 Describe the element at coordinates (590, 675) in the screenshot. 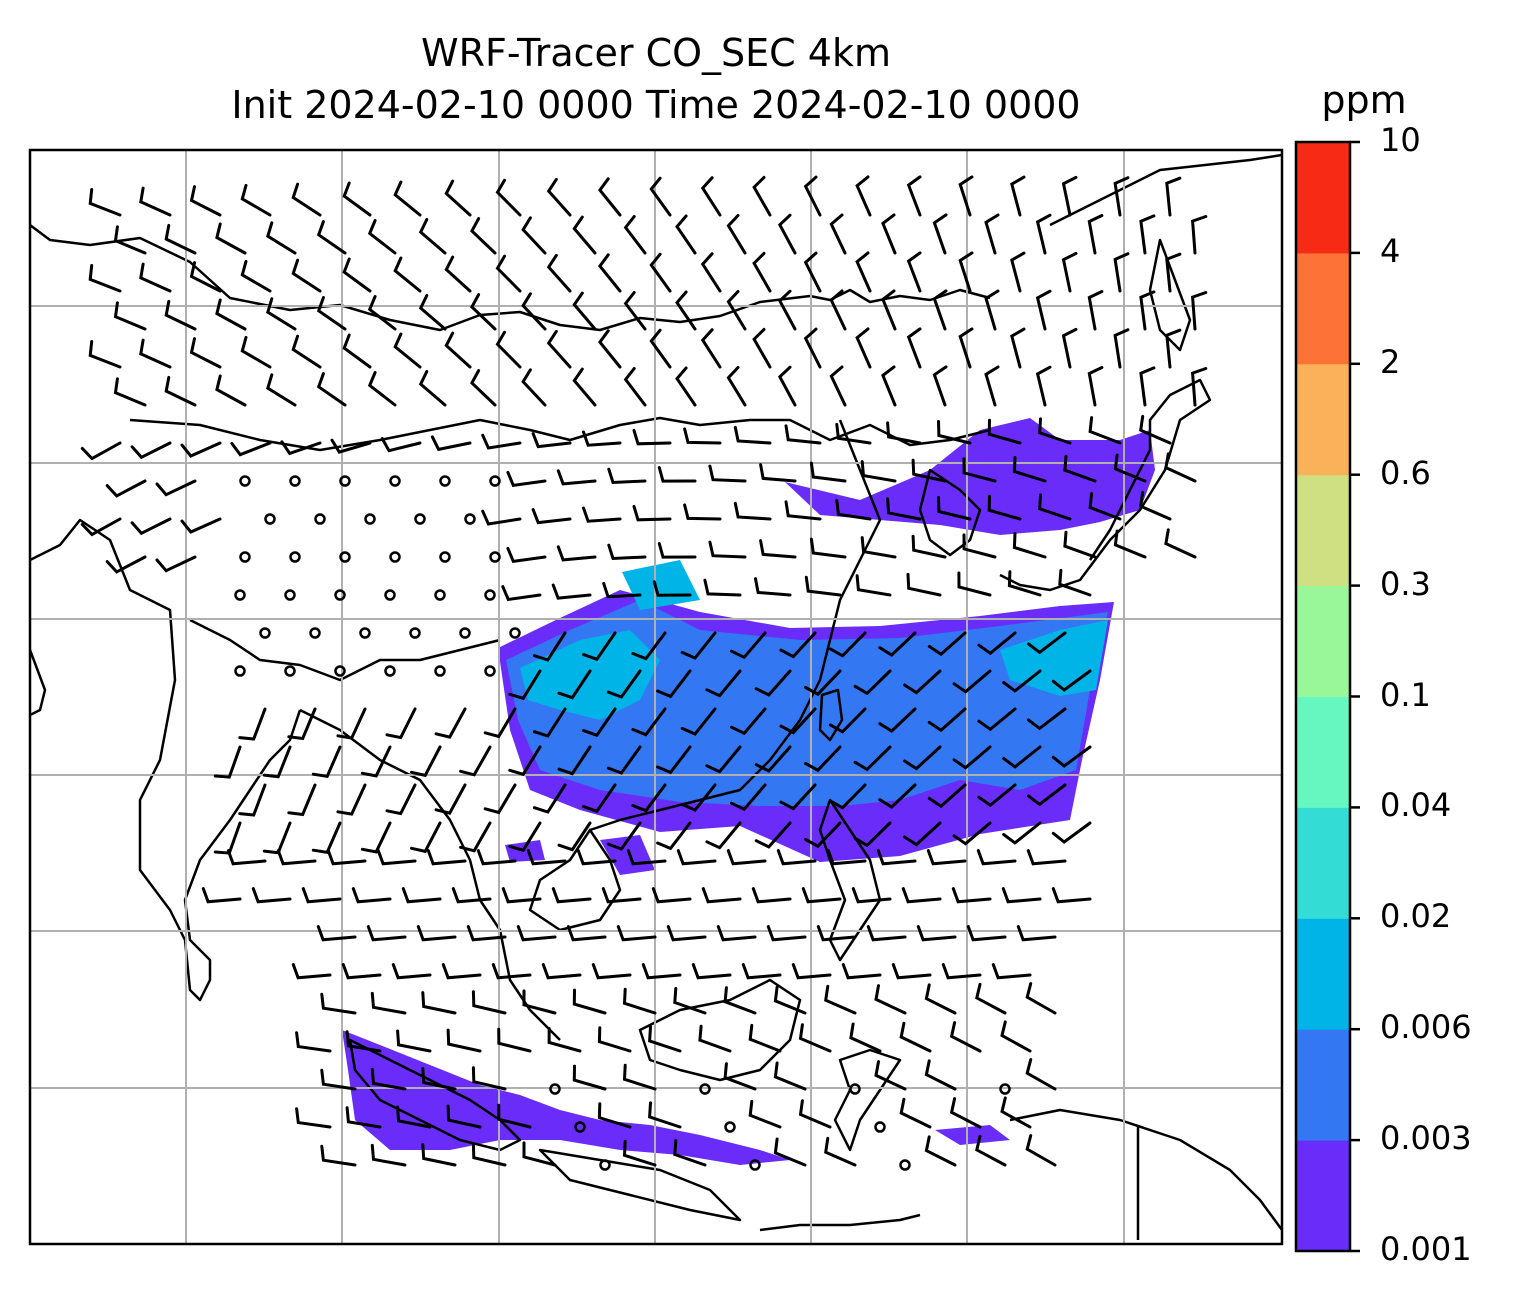

I see `tracer-band-main-inner` at that location.